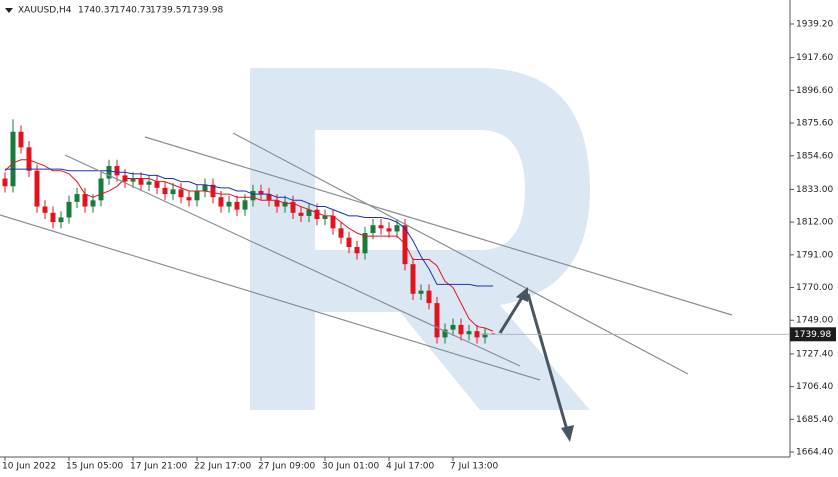 This screenshot has height=477, width=838. I want to click on header-high: 1740.73, so click(132, 11).